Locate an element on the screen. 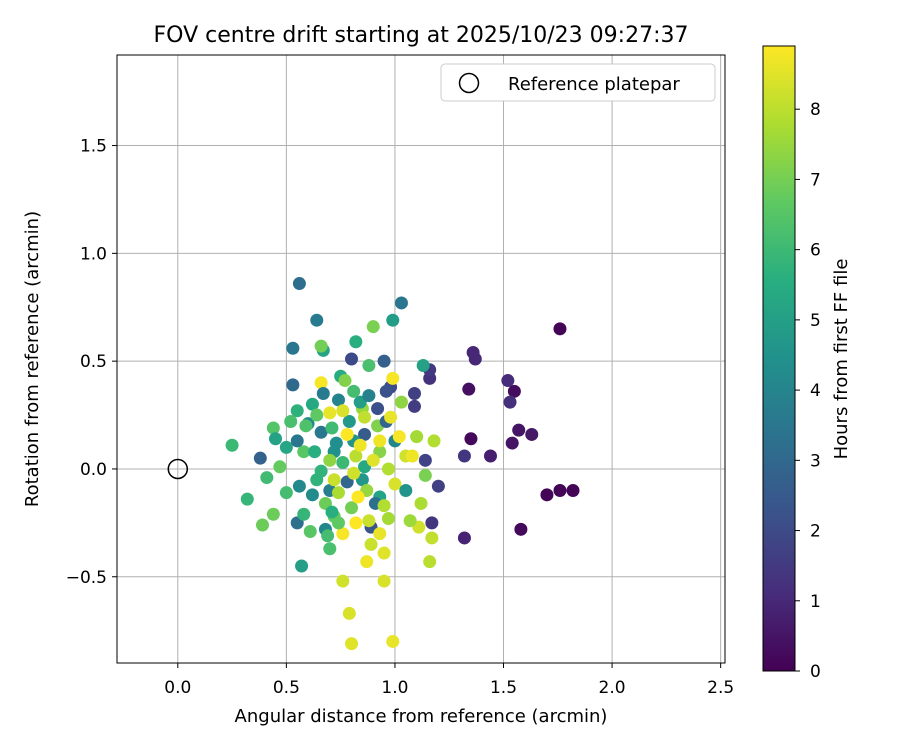 The image size is (900, 750). colorbar-gradient is located at coordinates (779, 358).